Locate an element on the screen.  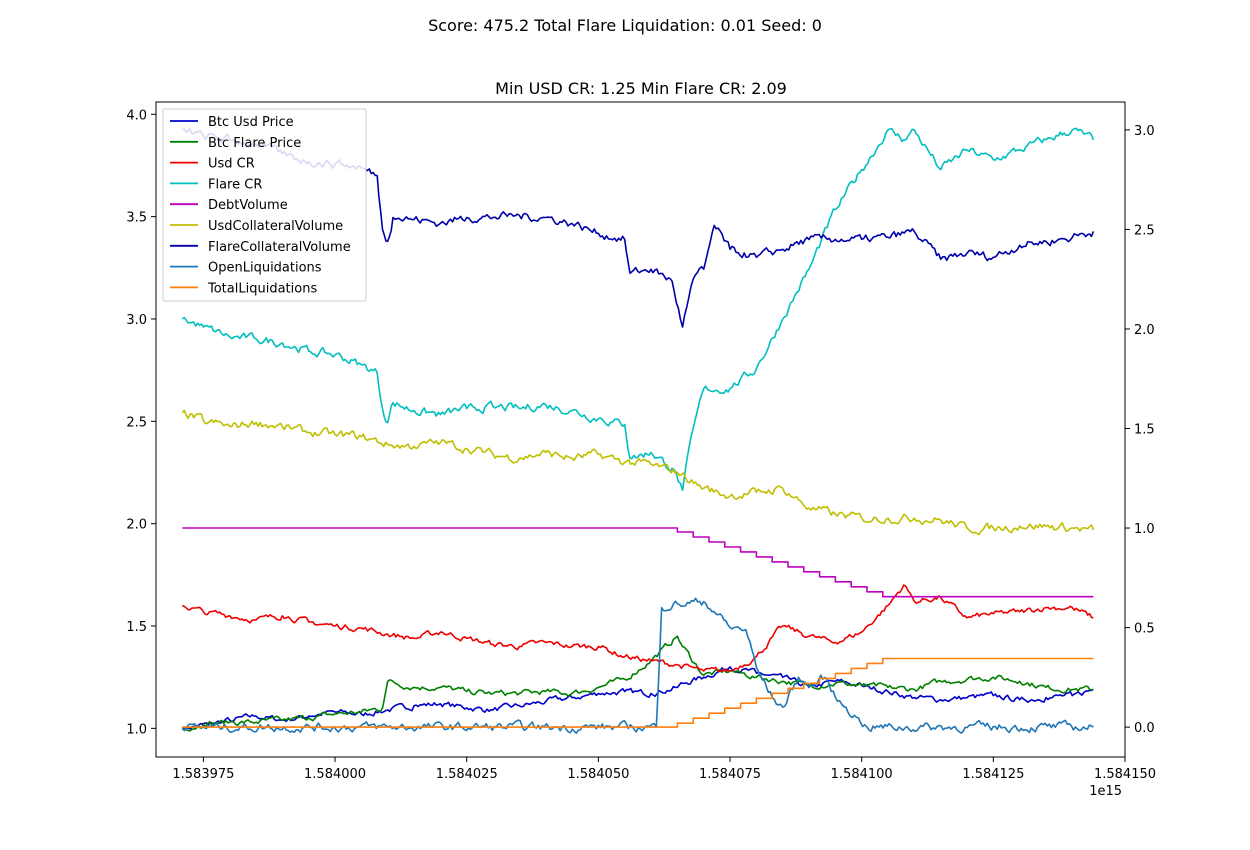
y-right-tick-label: 0.5 is located at coordinates (1144, 629).